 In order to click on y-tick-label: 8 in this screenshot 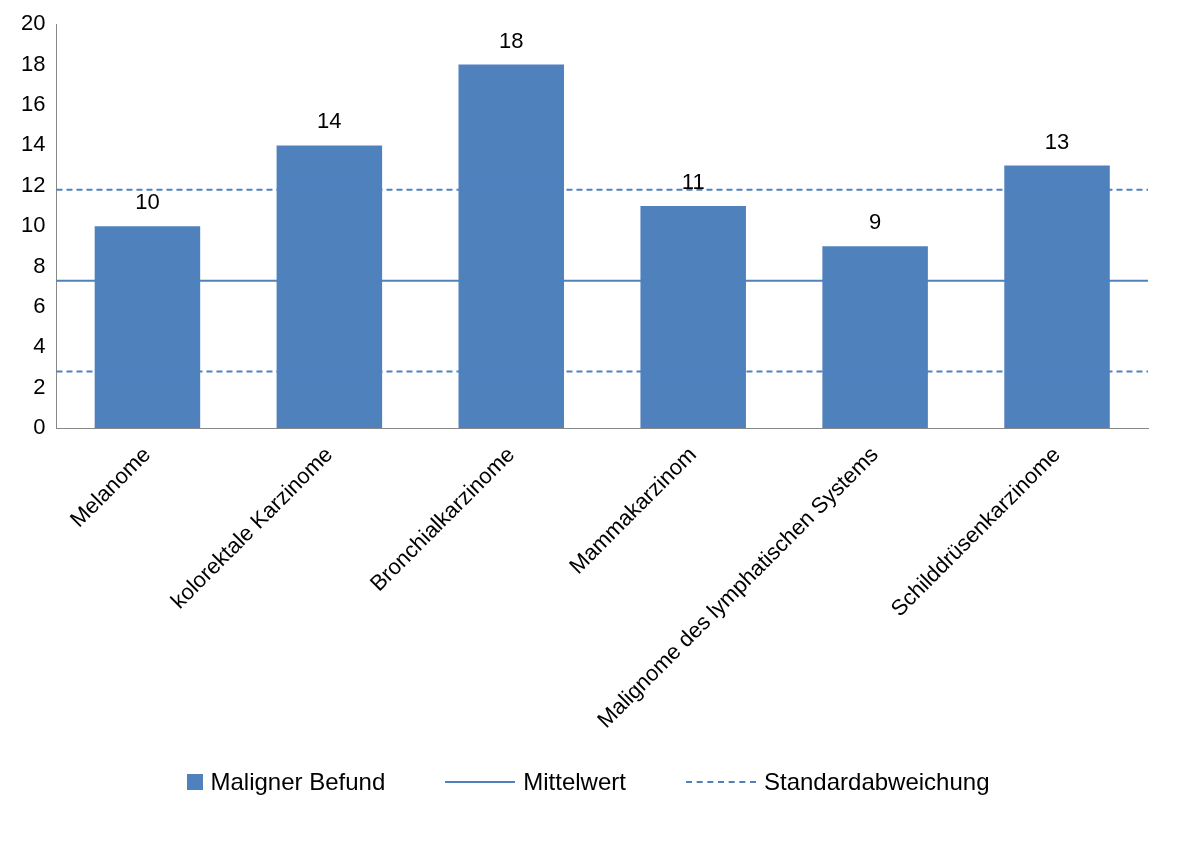, I will do `click(39, 265)`.